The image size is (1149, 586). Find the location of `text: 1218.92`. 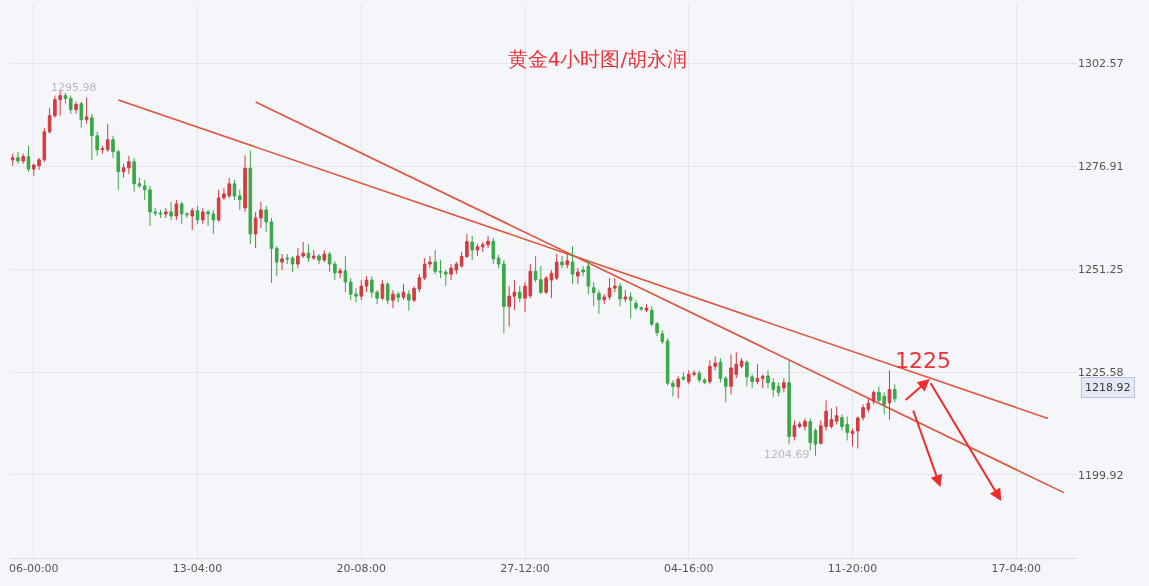

text: 1218.92 is located at coordinates (1108, 387).